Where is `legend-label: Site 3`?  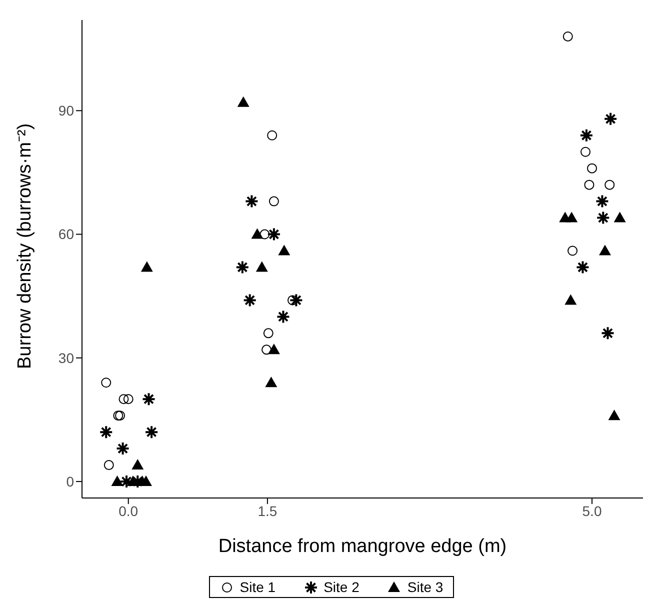
legend-label: Site 3 is located at coordinates (425, 587).